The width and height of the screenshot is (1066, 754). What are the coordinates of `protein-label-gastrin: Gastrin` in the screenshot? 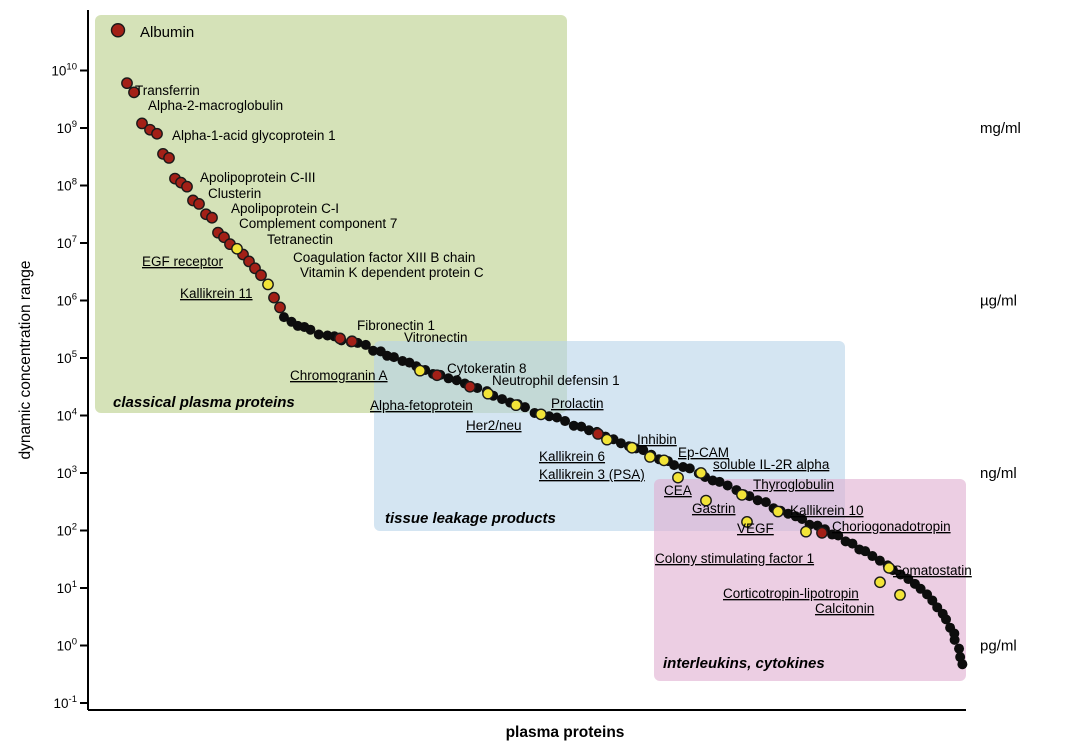 It's located at (714, 508).